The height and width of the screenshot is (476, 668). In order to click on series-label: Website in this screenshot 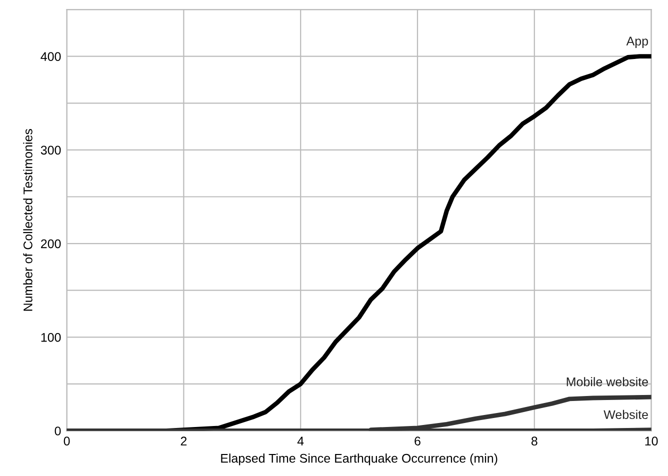, I will do `click(626, 415)`.